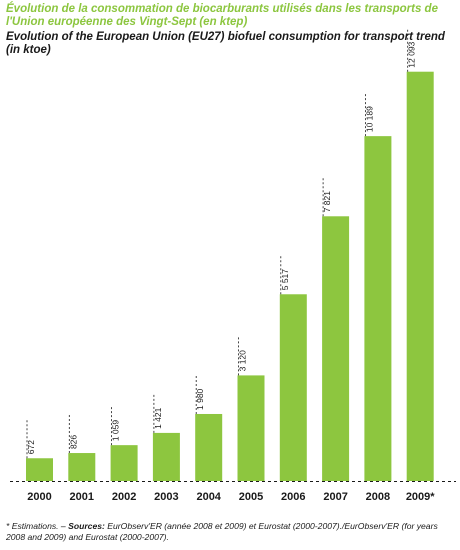 Image resolution: width=460 pixels, height=550 pixels. What do you see at coordinates (209, 447) in the screenshot?
I see `bar-2004` at bounding box center [209, 447].